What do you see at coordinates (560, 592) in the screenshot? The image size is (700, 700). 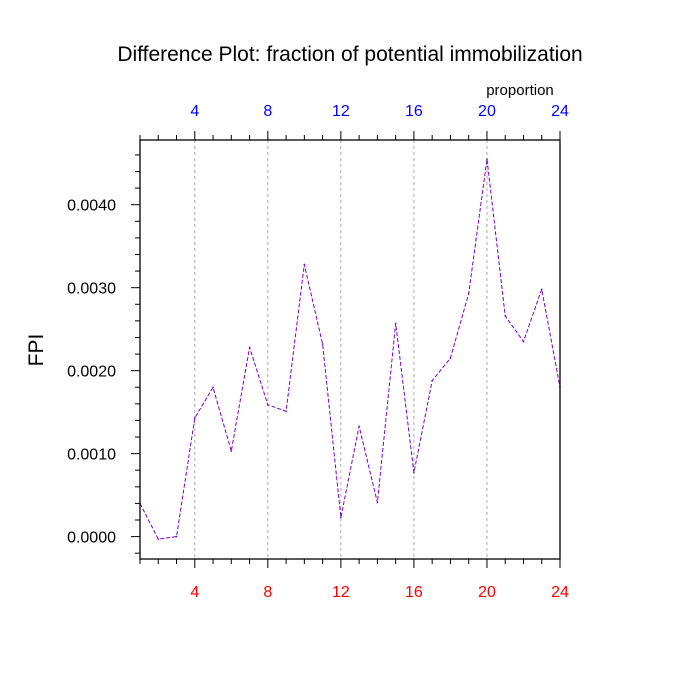 I see `x-tick-label-bottom: 24` at bounding box center [560, 592].